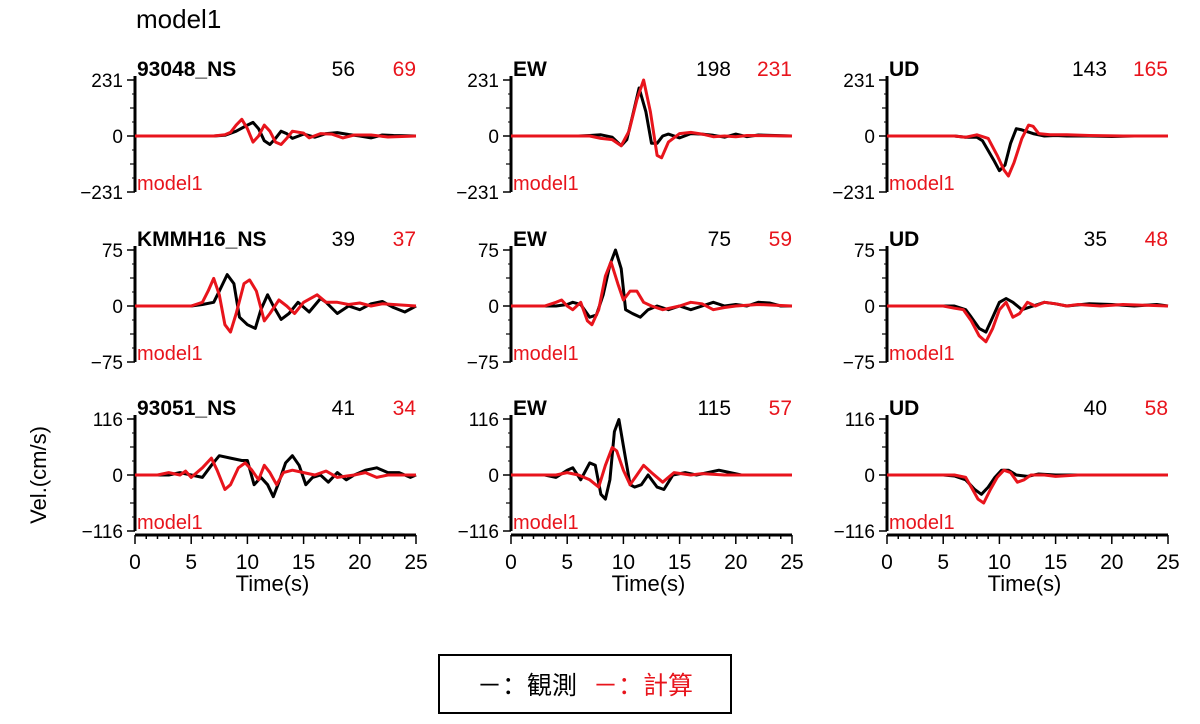 The height and width of the screenshot is (724, 1200). Describe the element at coordinates (714, 408) in the screenshot. I see `peak-observed: 115` at that location.